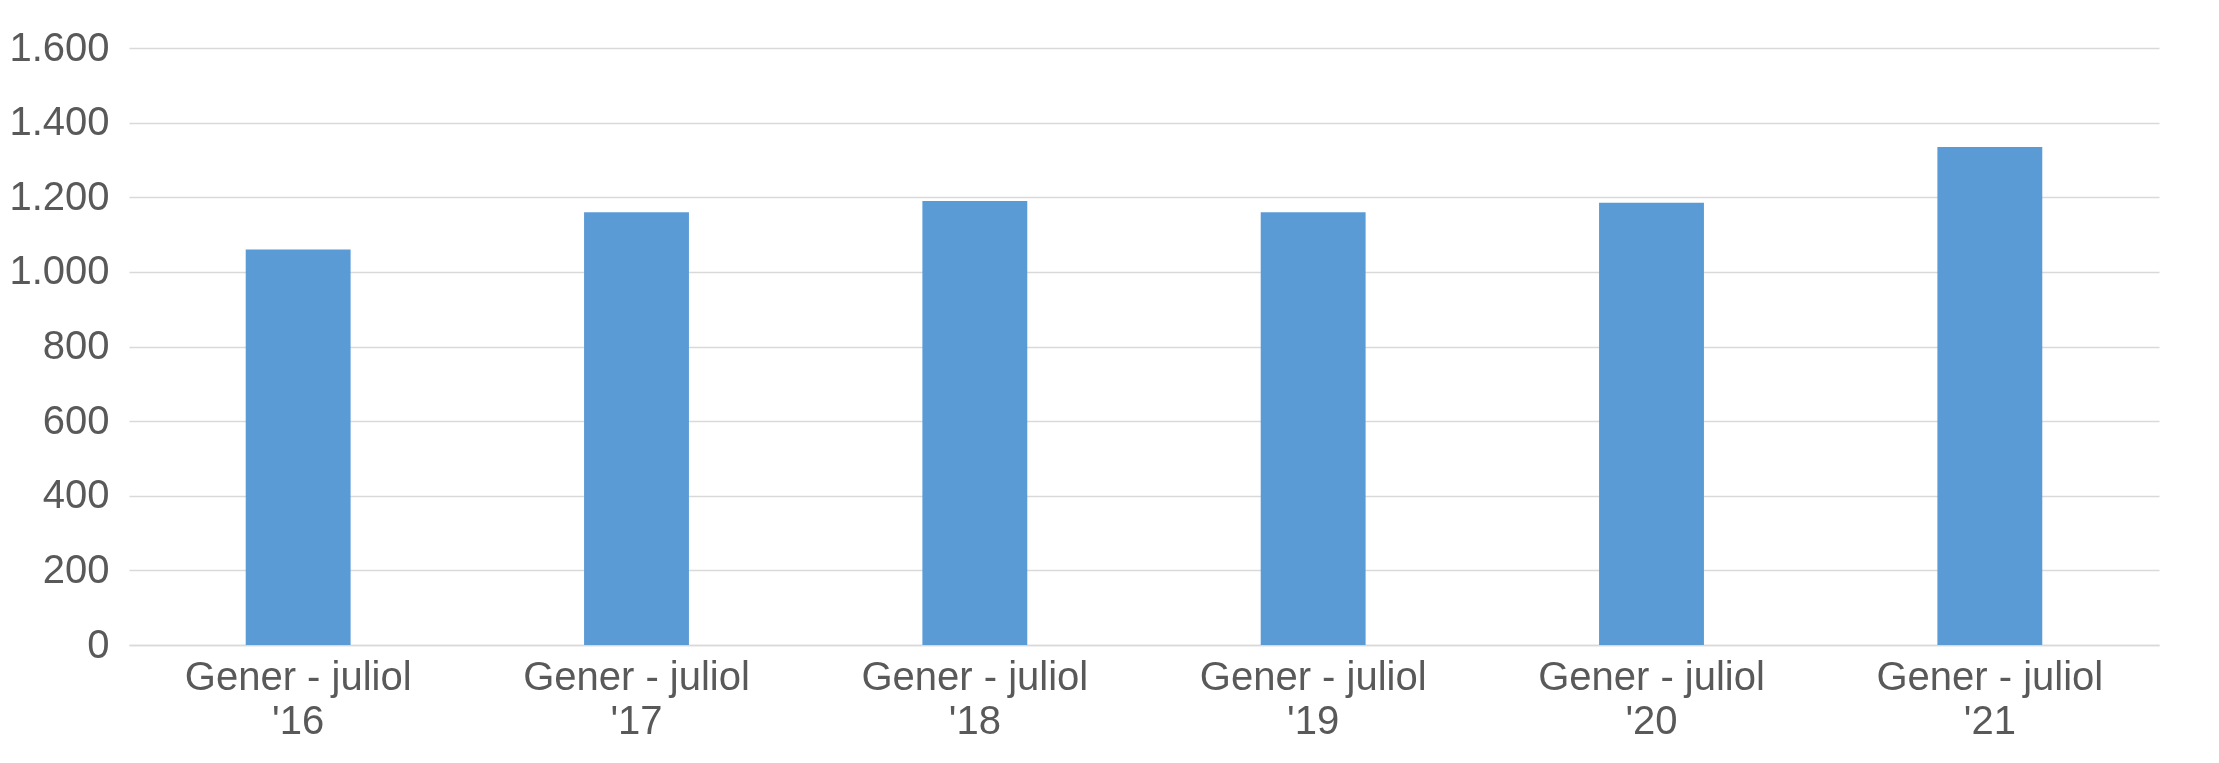  I want to click on y-tick-label: 1.600, so click(59, 46).